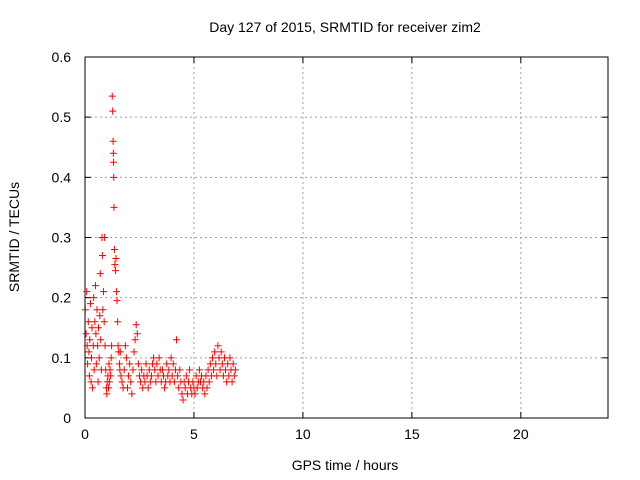 The image size is (640, 480). What do you see at coordinates (62, 57) in the screenshot?
I see `y-tick-label: 0.6` at bounding box center [62, 57].